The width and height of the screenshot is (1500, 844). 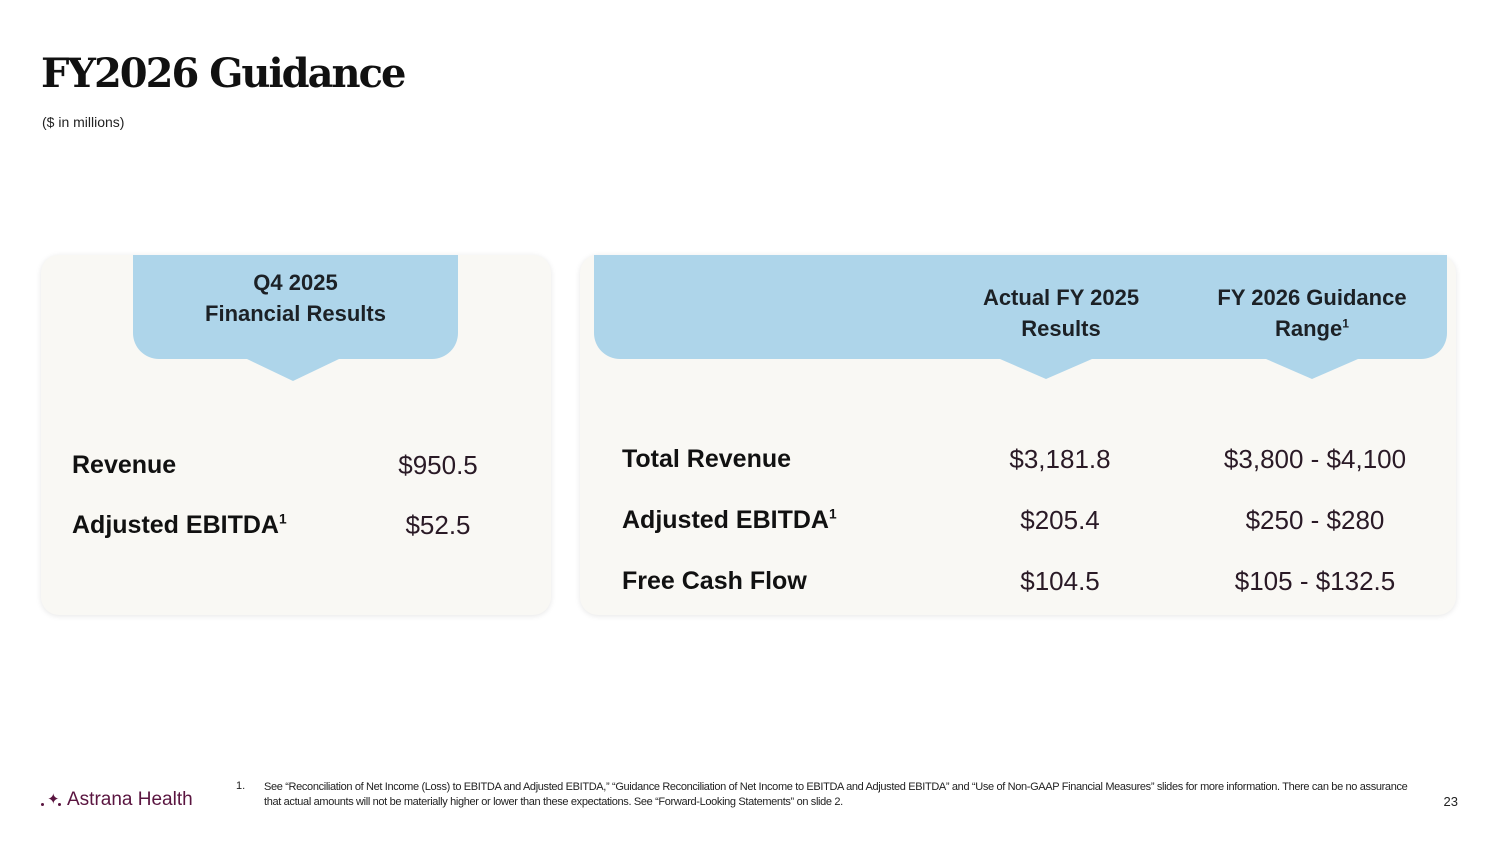 What do you see at coordinates (1315, 520) in the screenshot?
I see `guidance-value: $250 - $280` at bounding box center [1315, 520].